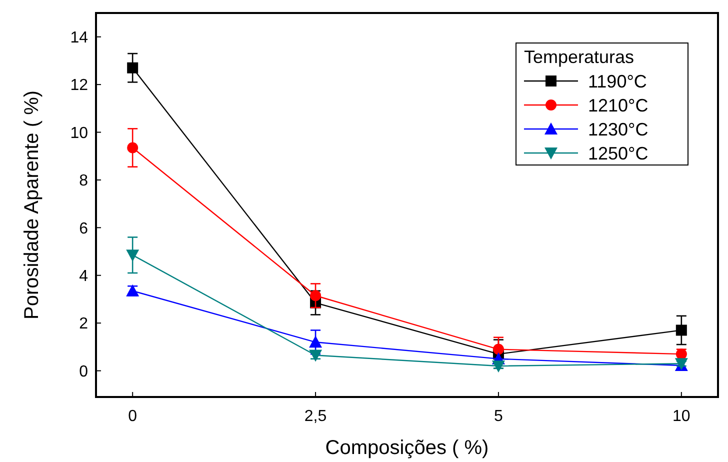 The image size is (728, 462). What do you see at coordinates (617, 81) in the screenshot?
I see `legend-label: 1190°C` at bounding box center [617, 81].